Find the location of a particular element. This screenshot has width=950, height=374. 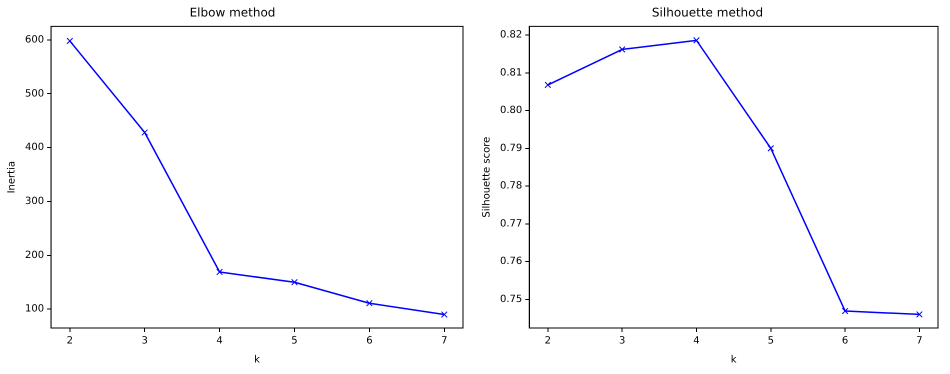

y-tick-label: 0.80 is located at coordinates (511, 110).